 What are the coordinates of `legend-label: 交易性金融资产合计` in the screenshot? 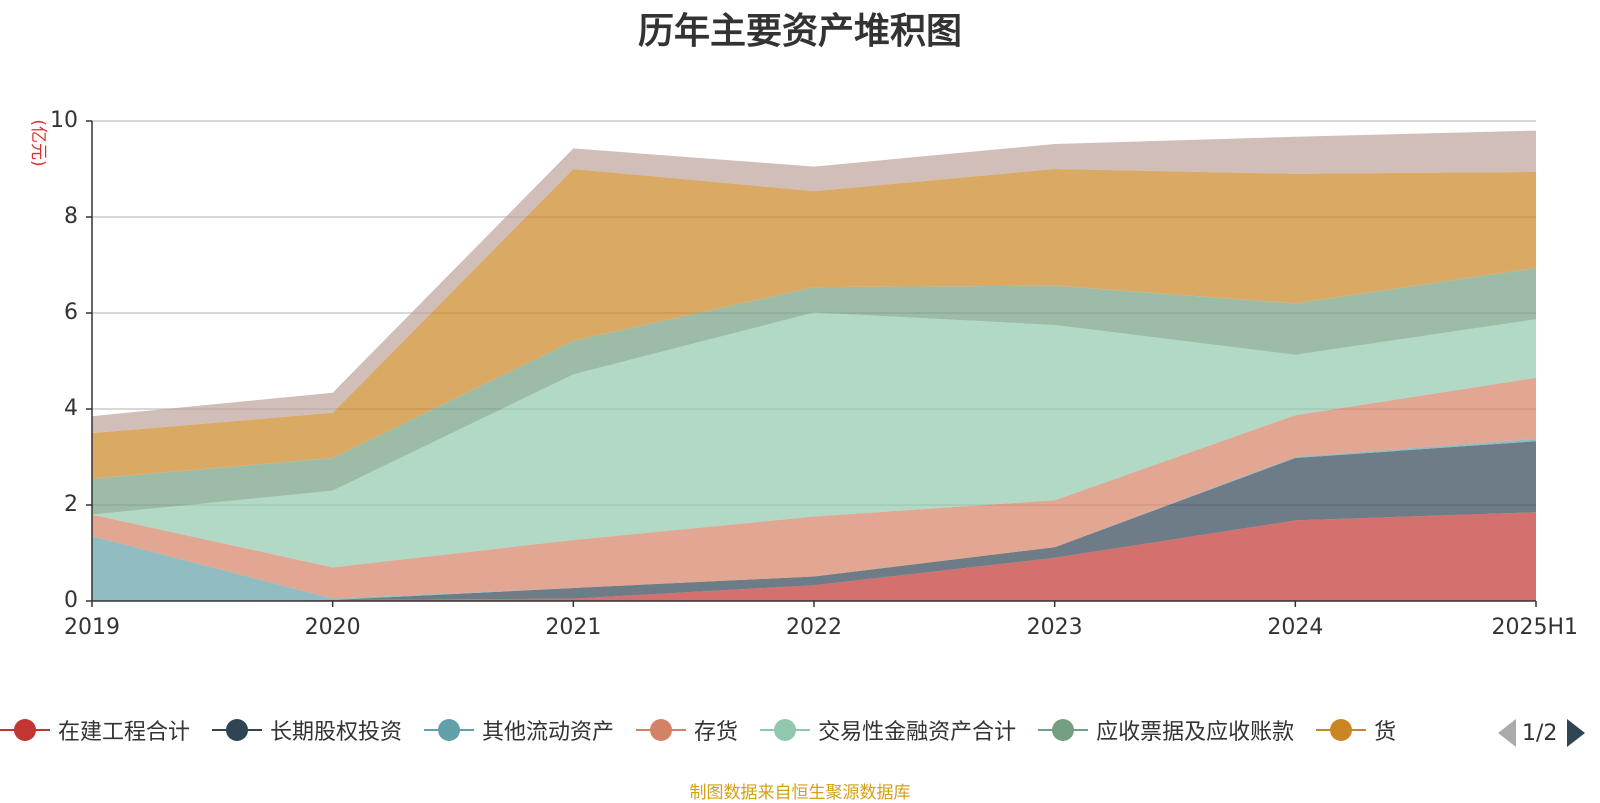 It's located at (917, 732).